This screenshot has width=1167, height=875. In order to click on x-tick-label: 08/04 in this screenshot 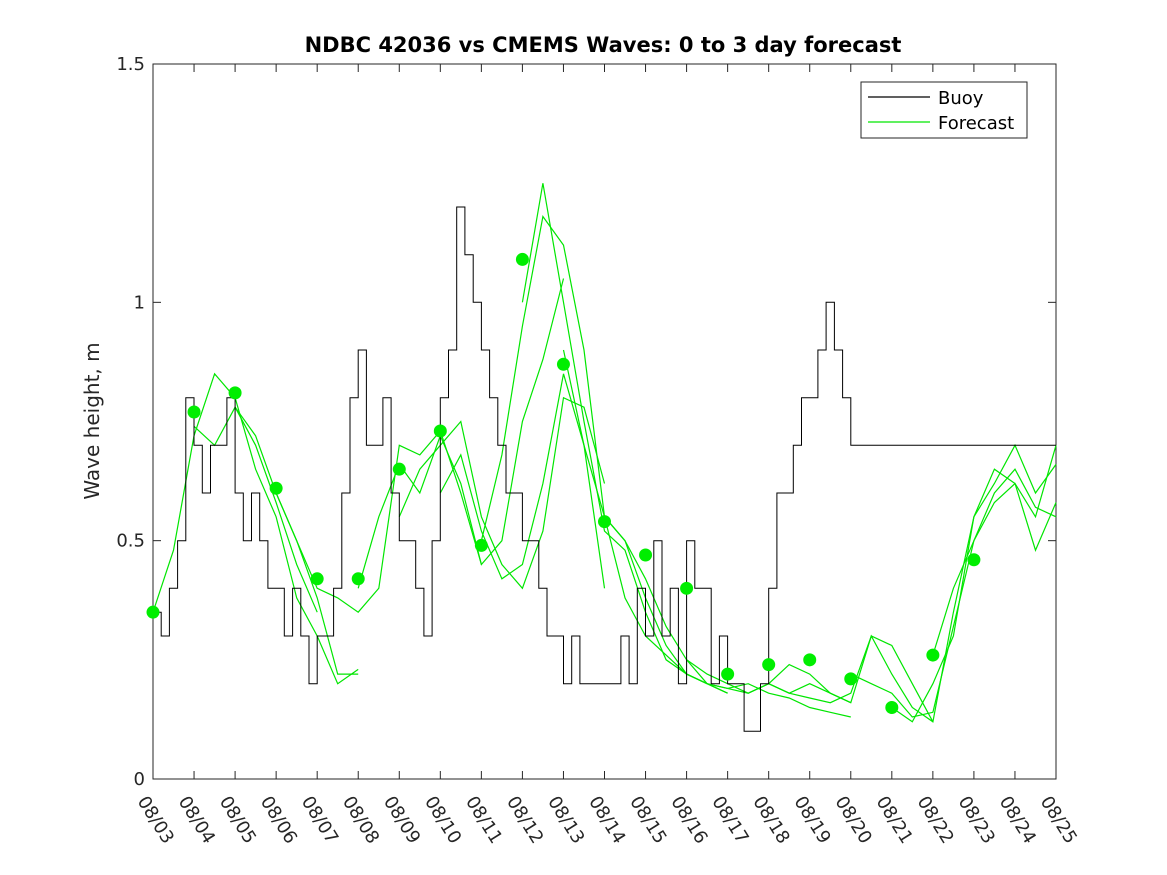, I will do `click(196, 820)`.